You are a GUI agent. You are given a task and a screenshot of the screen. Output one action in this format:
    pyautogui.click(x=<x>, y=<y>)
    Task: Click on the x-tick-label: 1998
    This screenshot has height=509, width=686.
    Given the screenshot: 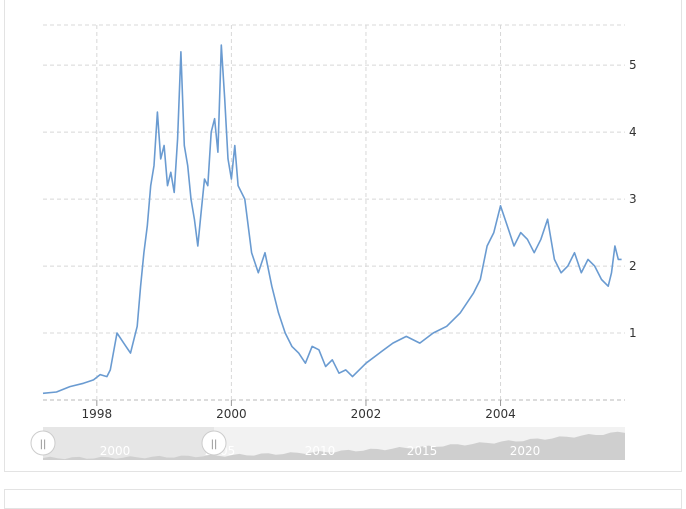 What is the action you would take?
    pyautogui.click(x=97, y=414)
    